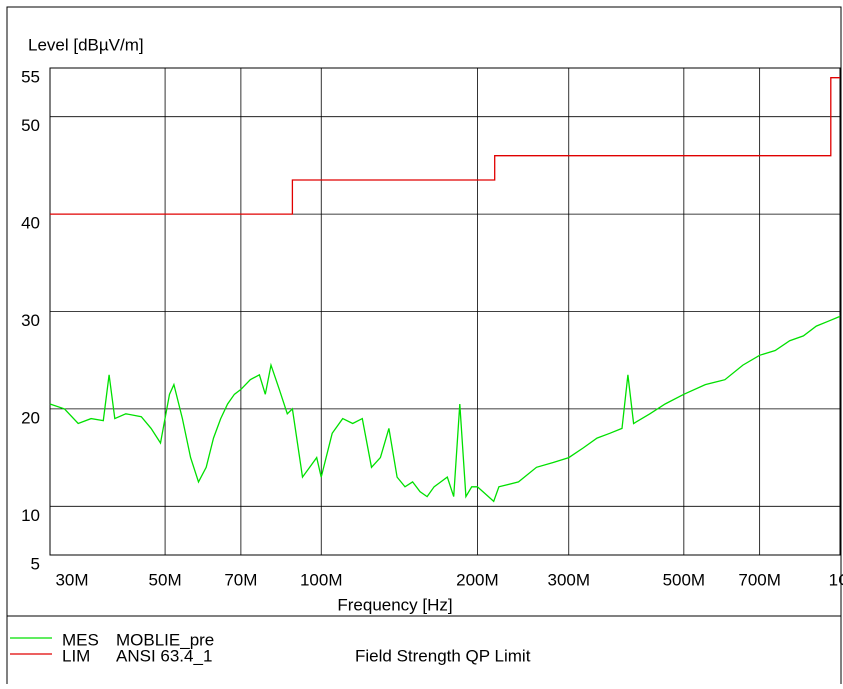 This screenshot has height=689, width=843. Describe the element at coordinates (30, 125) in the screenshot. I see `y-tick-label: 50` at that location.